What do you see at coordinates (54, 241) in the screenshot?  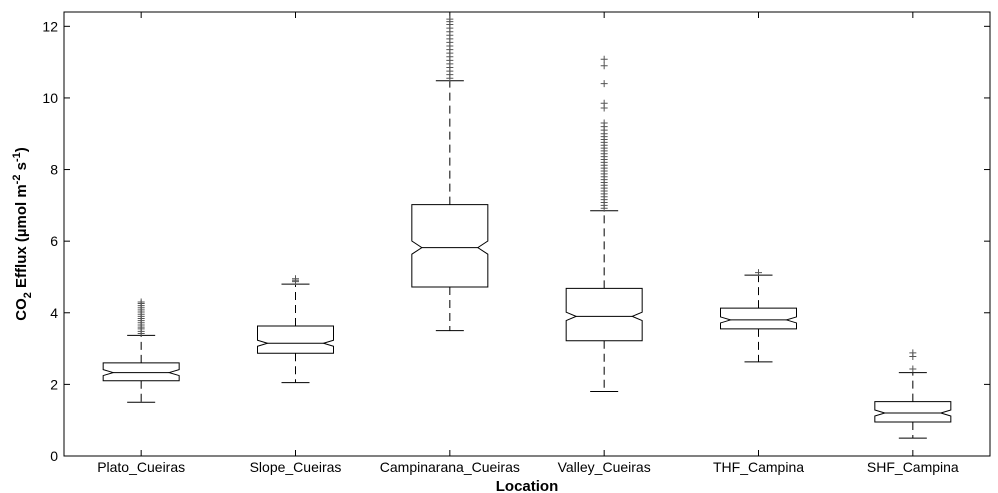 I see `y-tick-label: 6` at bounding box center [54, 241].